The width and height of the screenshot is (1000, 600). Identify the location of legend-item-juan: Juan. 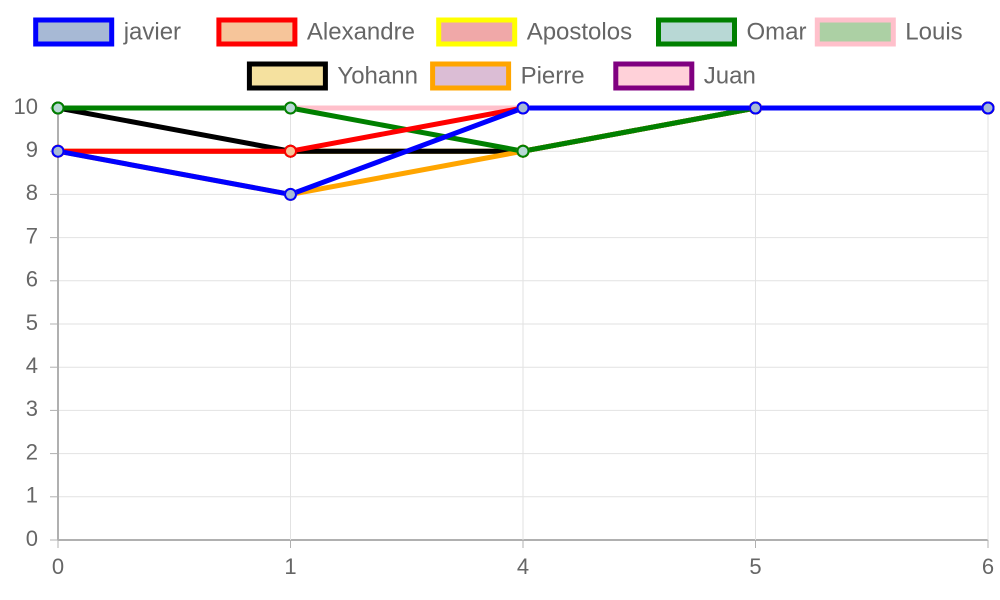
(684, 76).